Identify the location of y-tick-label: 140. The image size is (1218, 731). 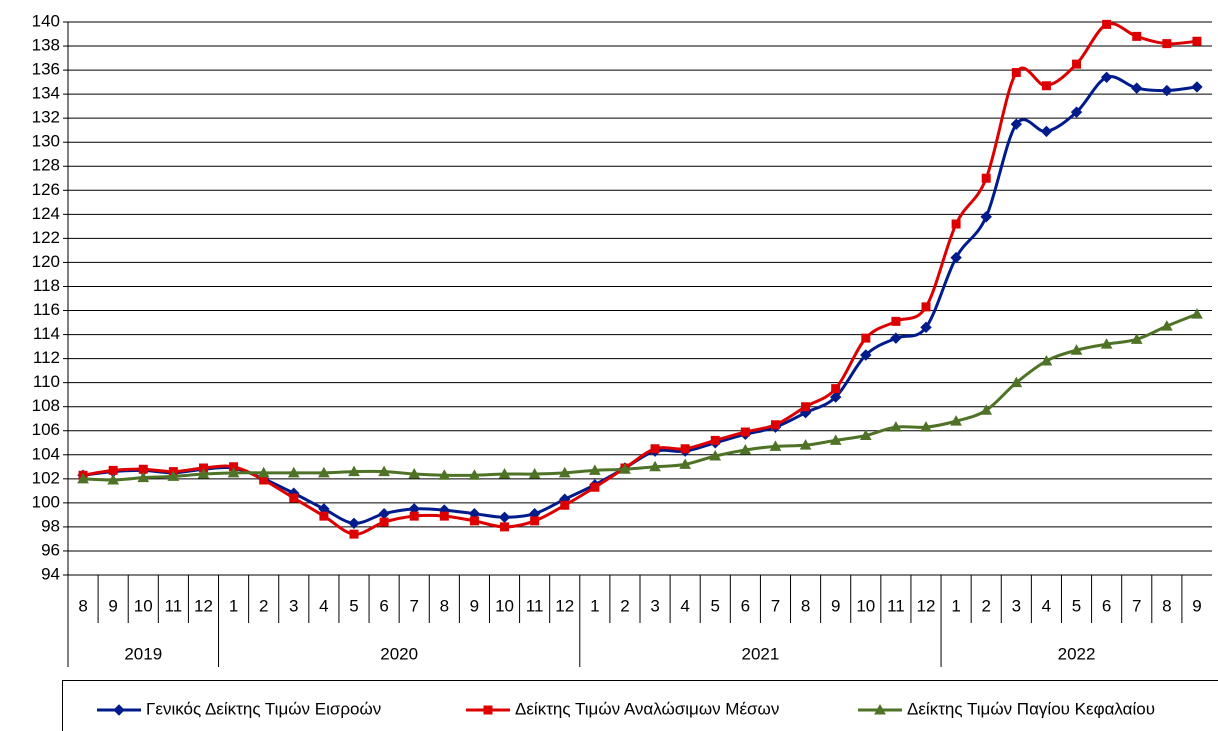
(46, 20).